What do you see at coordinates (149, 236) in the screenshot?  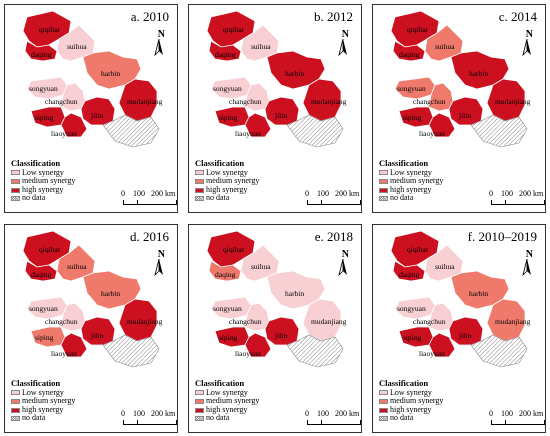 I see `panel-title: d. 2016` at bounding box center [149, 236].